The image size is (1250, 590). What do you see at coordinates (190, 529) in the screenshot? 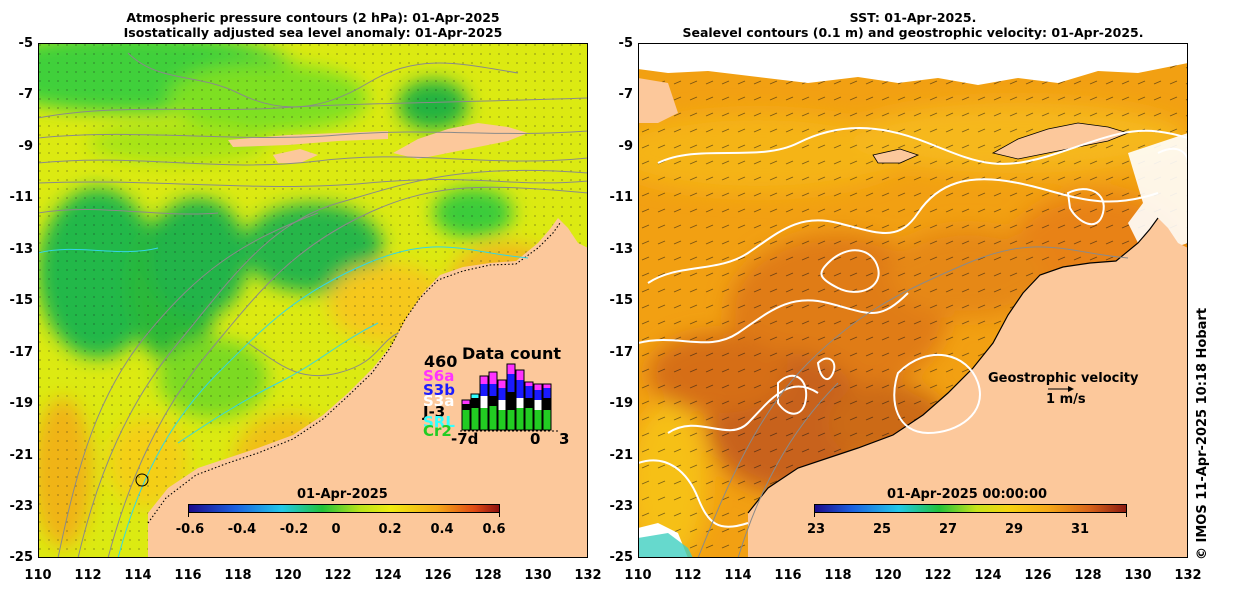
I see `colorbar-tick-label: -0.6` at bounding box center [190, 529].